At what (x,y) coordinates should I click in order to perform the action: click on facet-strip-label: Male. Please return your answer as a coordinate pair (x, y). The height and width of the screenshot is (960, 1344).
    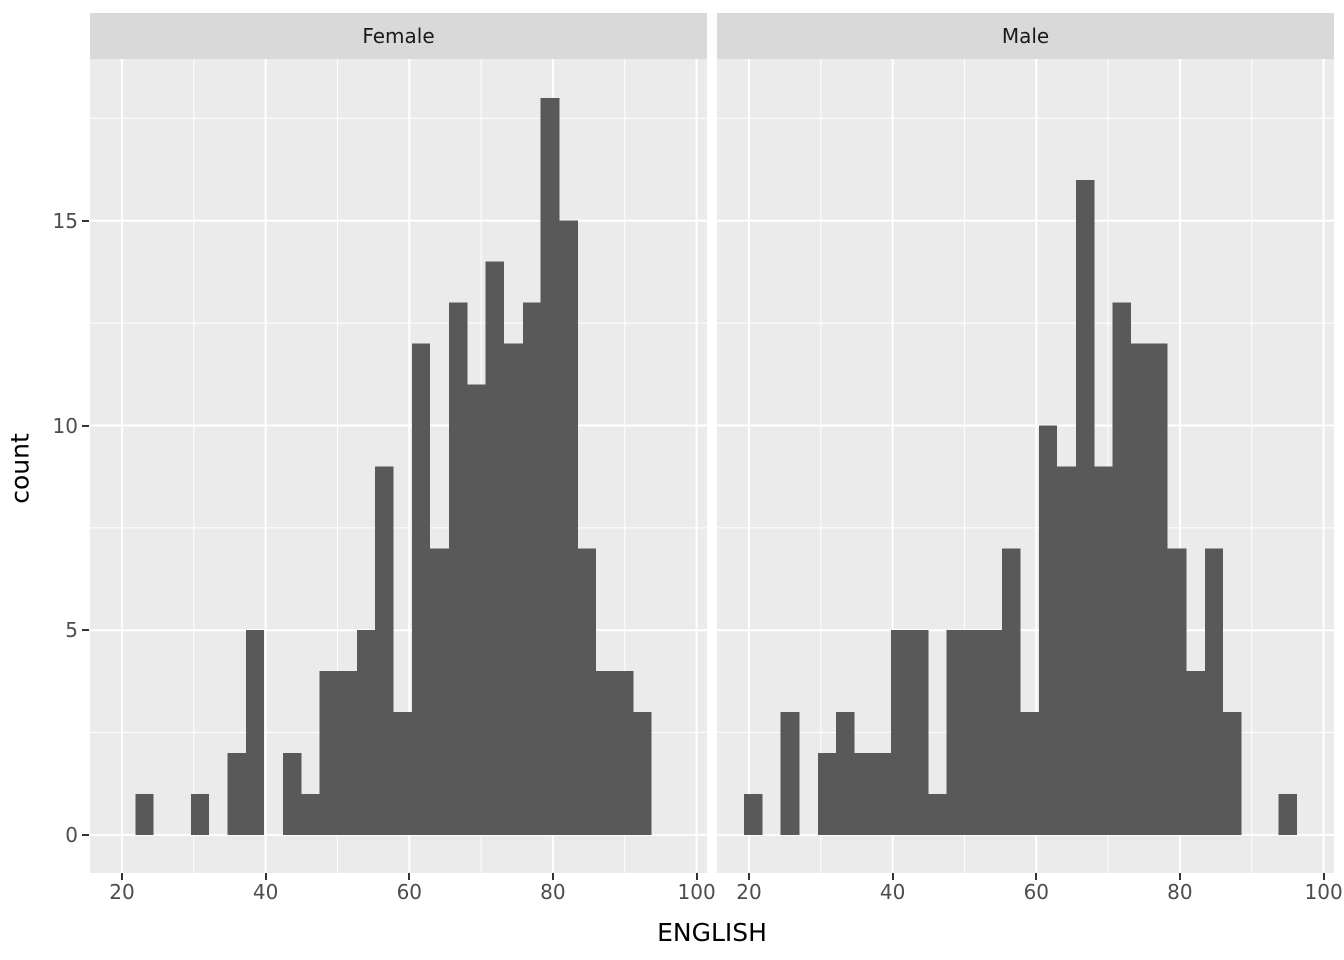
    Looking at the image, I should click on (1025, 36).